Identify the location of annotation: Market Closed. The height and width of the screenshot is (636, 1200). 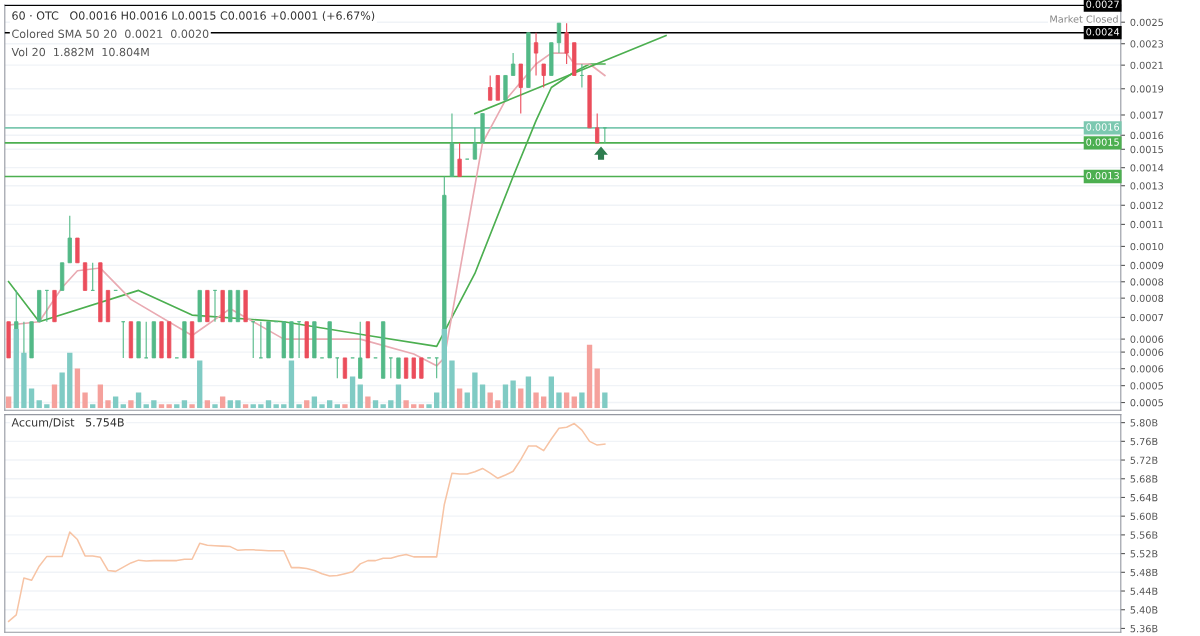
(1084, 19).